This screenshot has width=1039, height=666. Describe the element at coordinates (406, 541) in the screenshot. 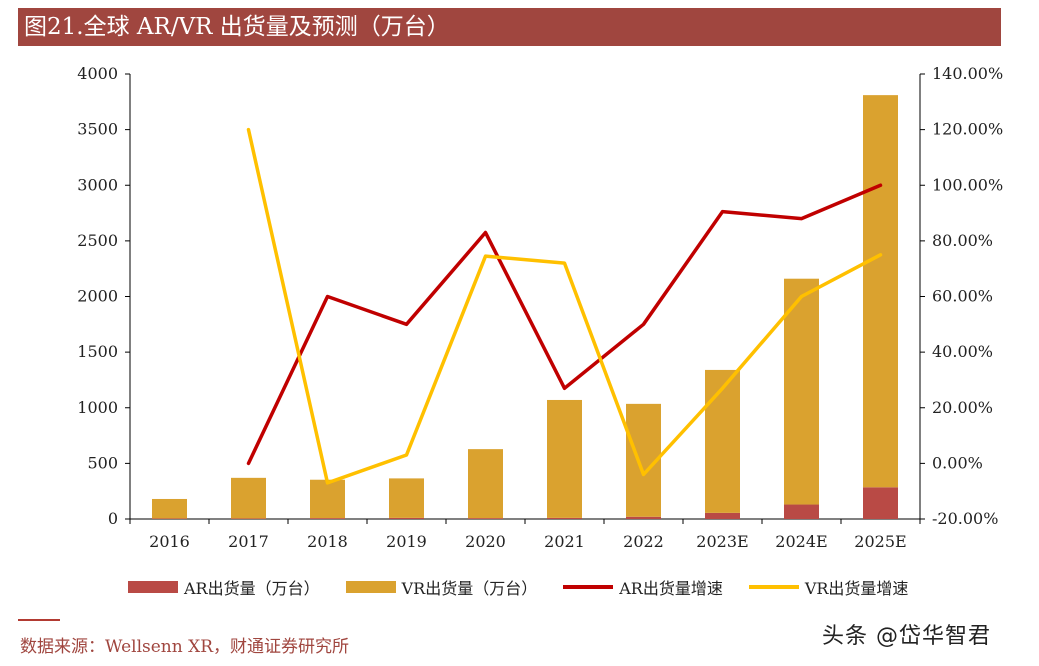

I see `x-tick-label: 2019` at that location.